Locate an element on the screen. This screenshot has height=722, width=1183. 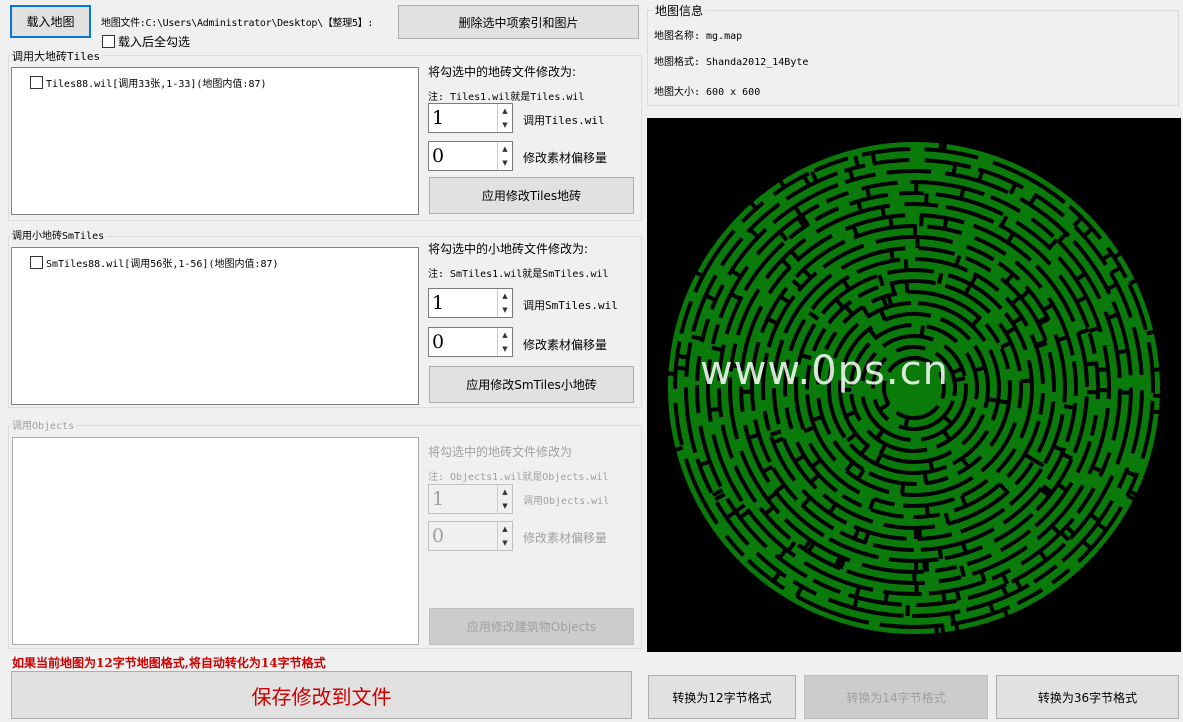
select-all-checkbox: 载入后全勾选 is located at coordinates (146, 41).